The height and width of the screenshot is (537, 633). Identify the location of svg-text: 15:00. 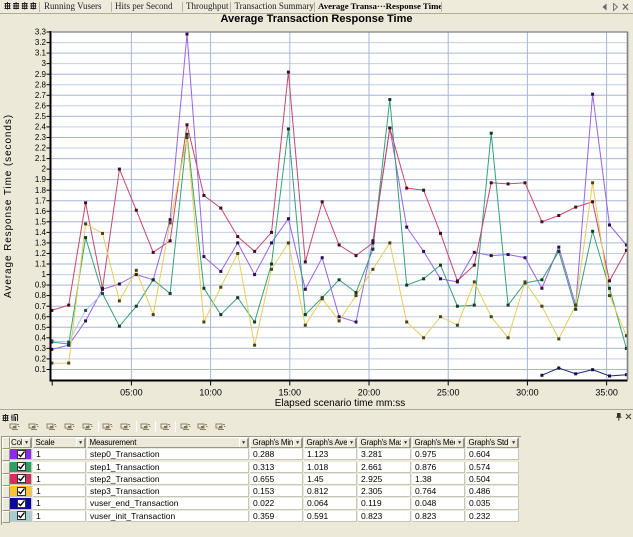
(290, 393).